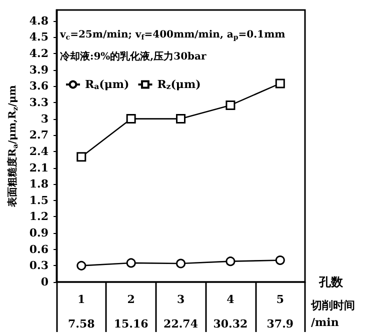 The height and width of the screenshot is (336, 373). Describe the element at coordinates (39, 86) in the screenshot. I see `y-tick-label: 3.6` at that location.